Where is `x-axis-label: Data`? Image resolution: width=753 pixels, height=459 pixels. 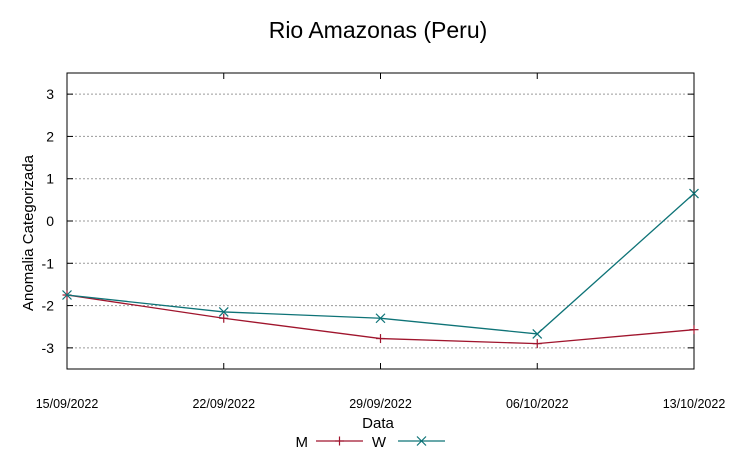
x-axis-label: Data is located at coordinates (378, 423).